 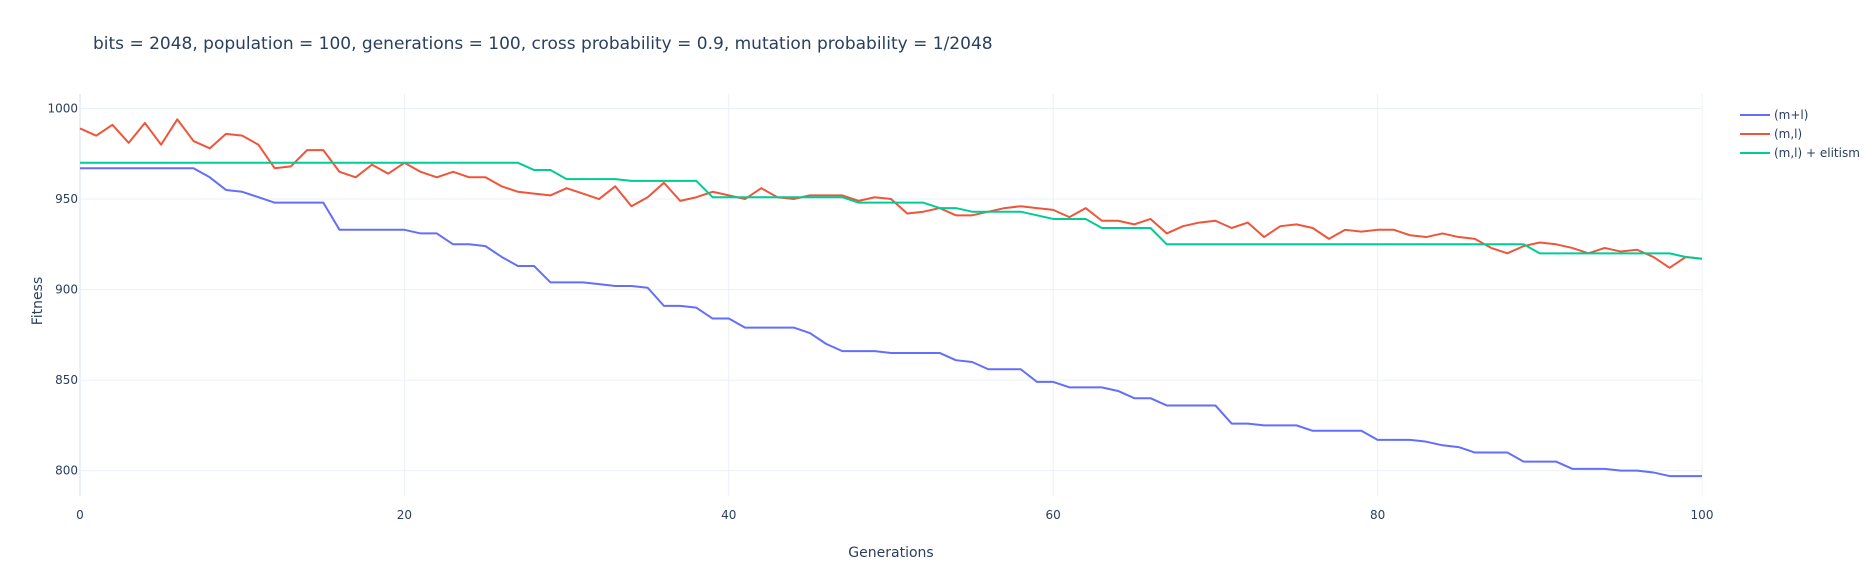 I want to click on legend-item-1: (m+l), so click(x=1774, y=115).